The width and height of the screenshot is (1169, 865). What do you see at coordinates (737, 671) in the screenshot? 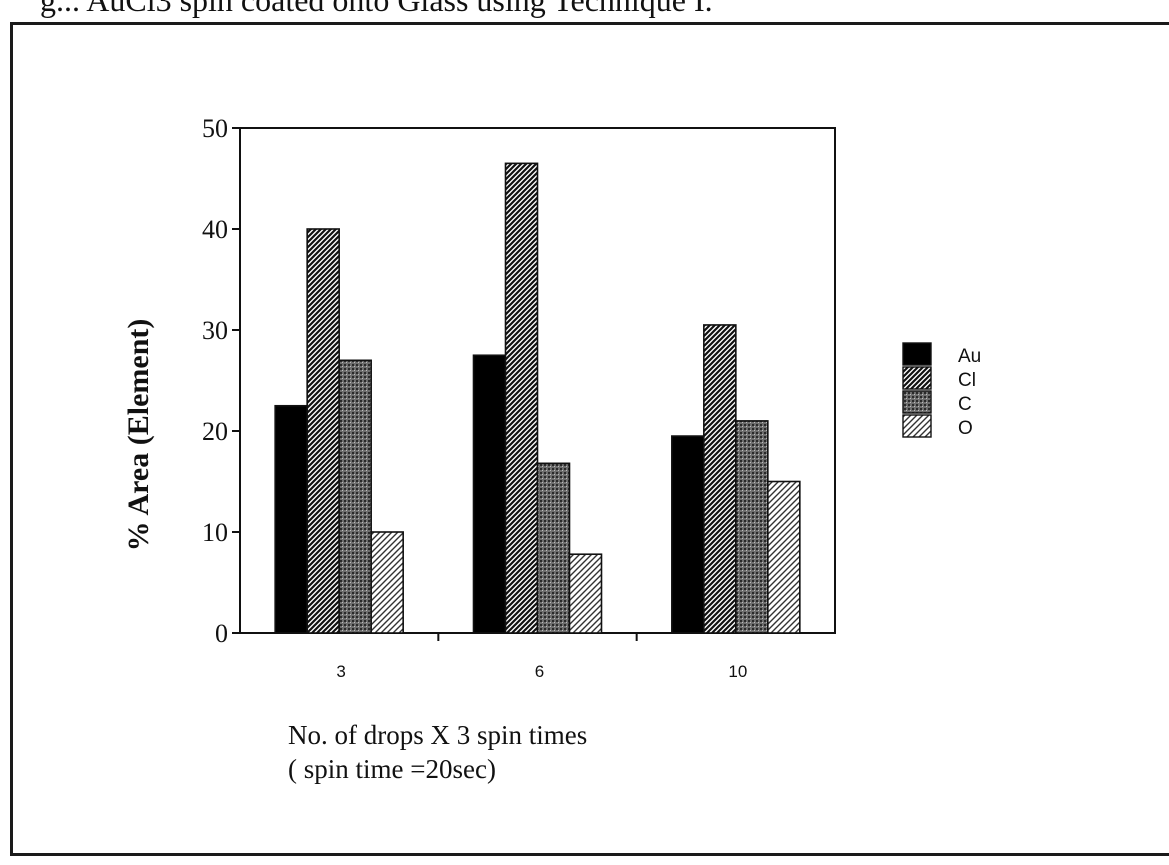
I see `x-tick-label: 10` at bounding box center [737, 671].